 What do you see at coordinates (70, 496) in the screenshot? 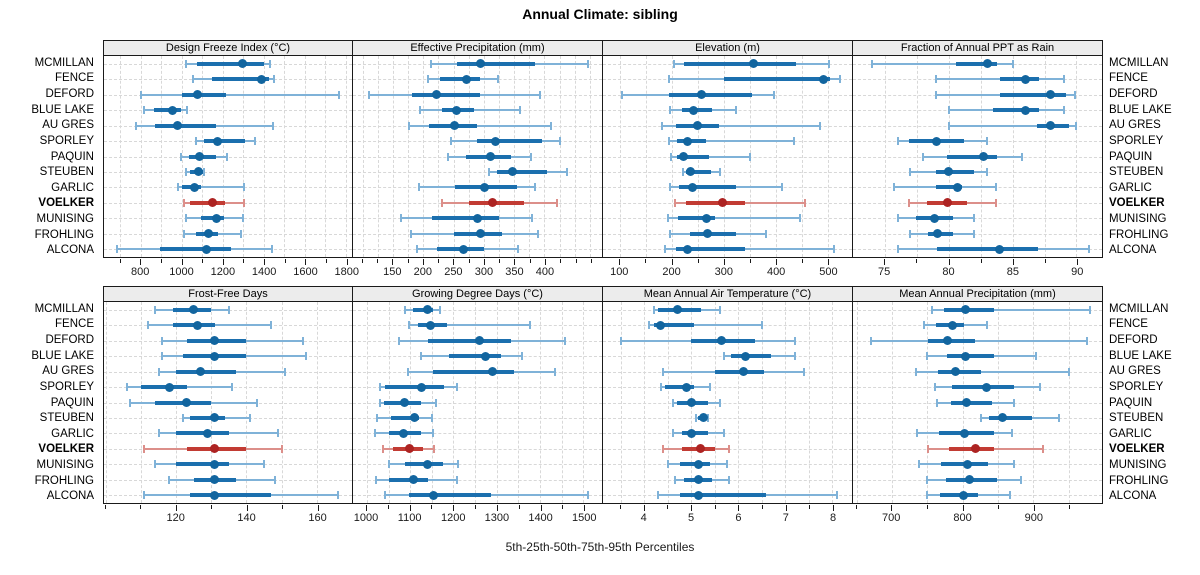
I see `station-label: ALCONA` at bounding box center [70, 496].